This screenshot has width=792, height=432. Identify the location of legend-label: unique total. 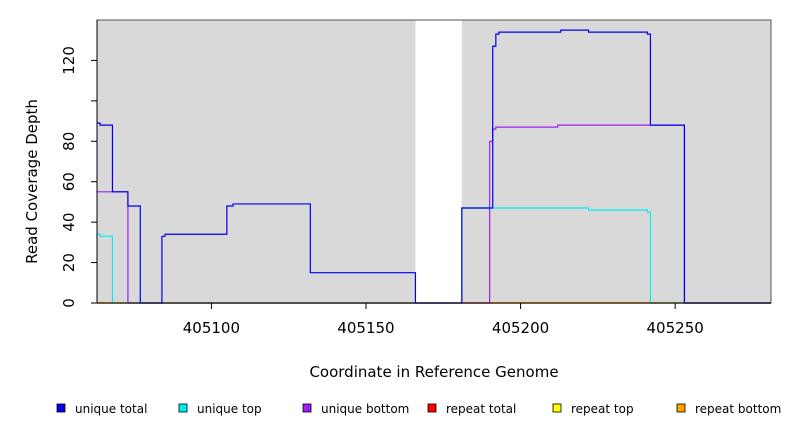
(111, 409).